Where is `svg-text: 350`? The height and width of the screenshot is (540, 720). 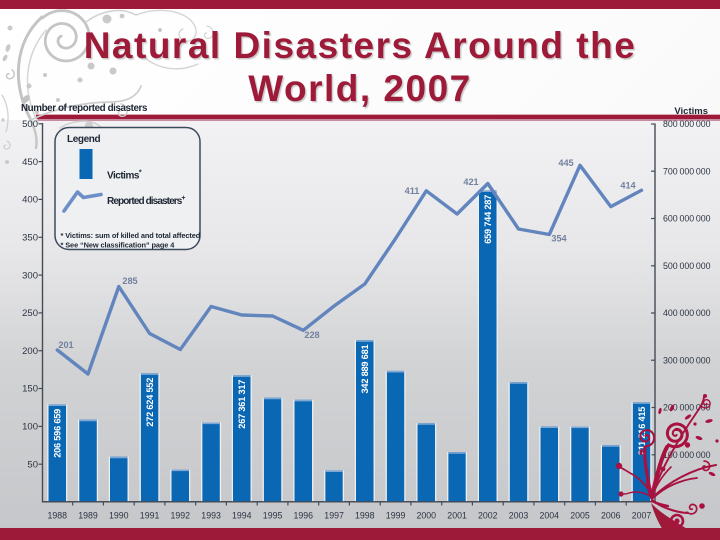 svg-text: 350 is located at coordinates (30, 238).